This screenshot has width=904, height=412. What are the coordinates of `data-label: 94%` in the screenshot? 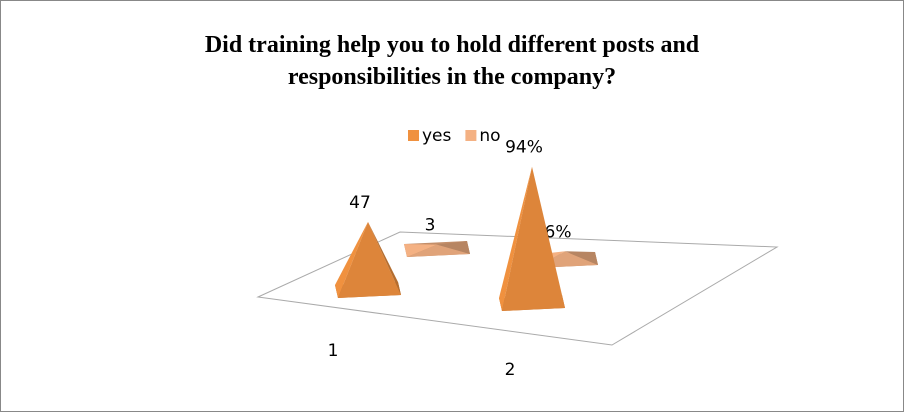 It's located at (524, 148).